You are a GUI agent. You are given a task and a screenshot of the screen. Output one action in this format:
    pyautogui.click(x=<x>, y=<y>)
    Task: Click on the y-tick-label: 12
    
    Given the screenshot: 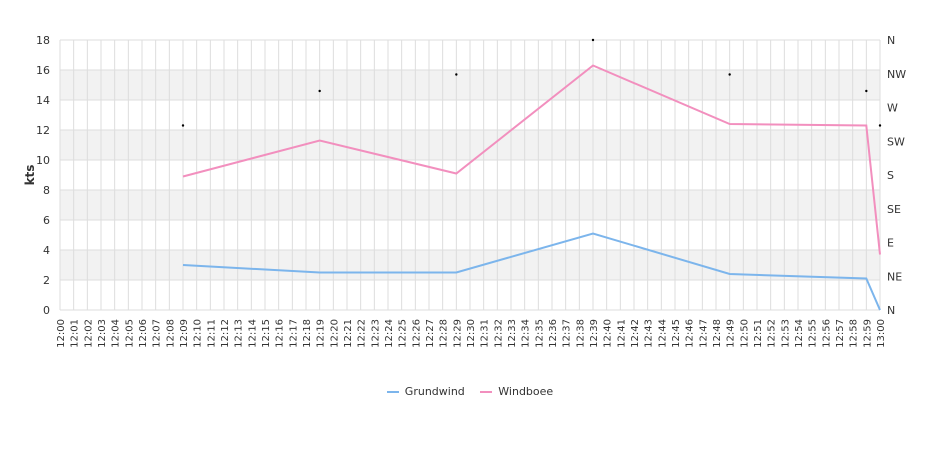 What is the action you would take?
    pyautogui.click(x=43, y=130)
    